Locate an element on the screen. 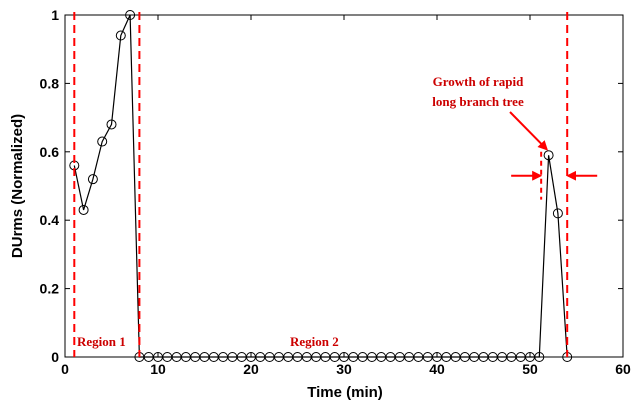  x-tick-label: 30 is located at coordinates (344, 369).